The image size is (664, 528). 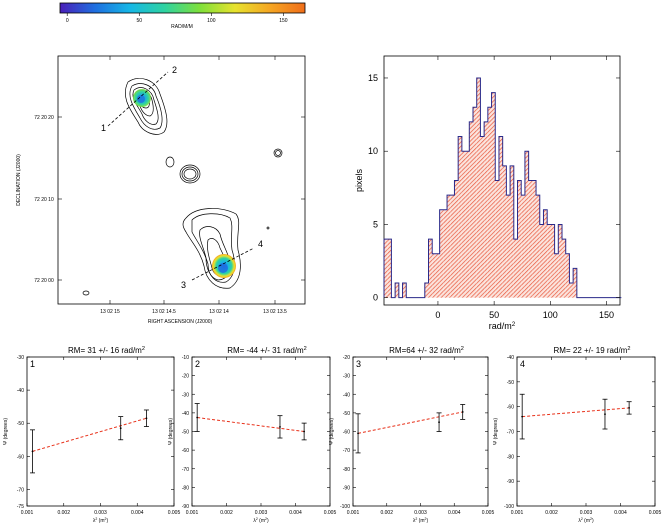 I want to click on colorbar-tick-label: 0, so click(x=67, y=21).